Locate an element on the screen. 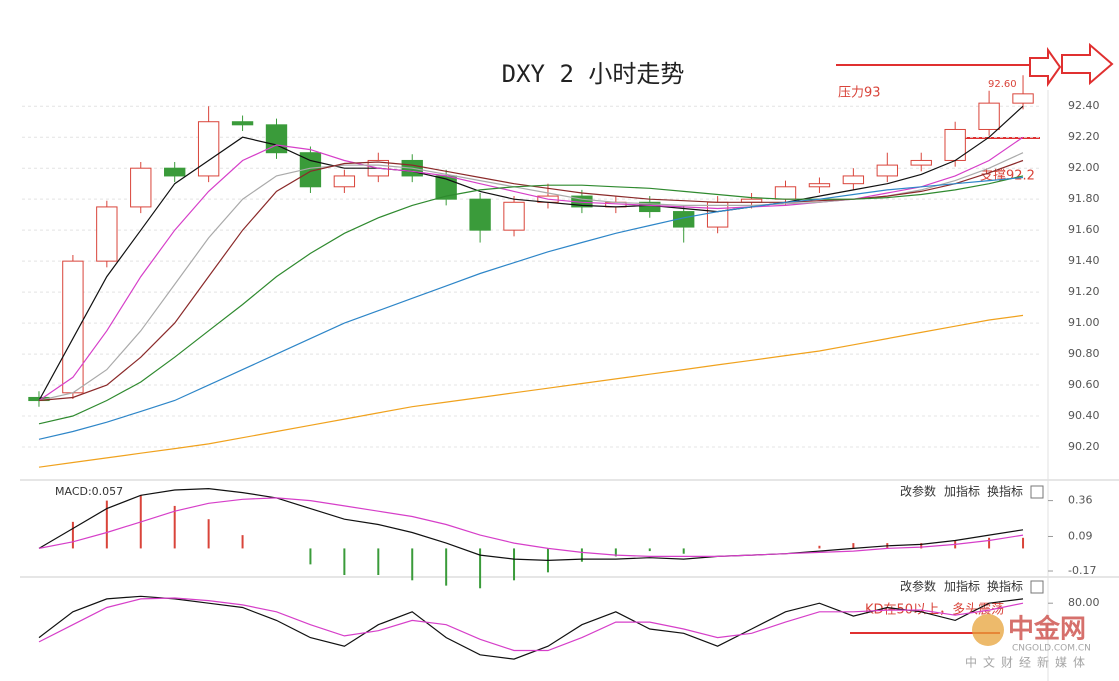 The width and height of the screenshot is (1119, 681). y-tick-label: 90.40 is located at coordinates (1084, 415).